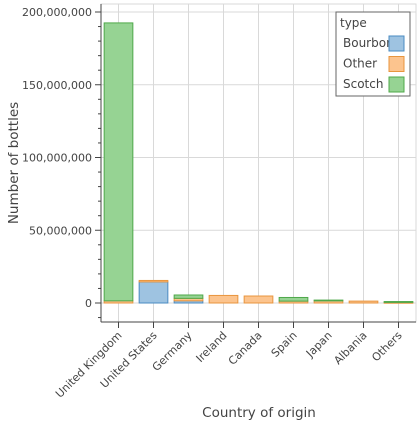  Describe the element at coordinates (88, 303) in the screenshot. I see `y-tick-label: 0` at that location.